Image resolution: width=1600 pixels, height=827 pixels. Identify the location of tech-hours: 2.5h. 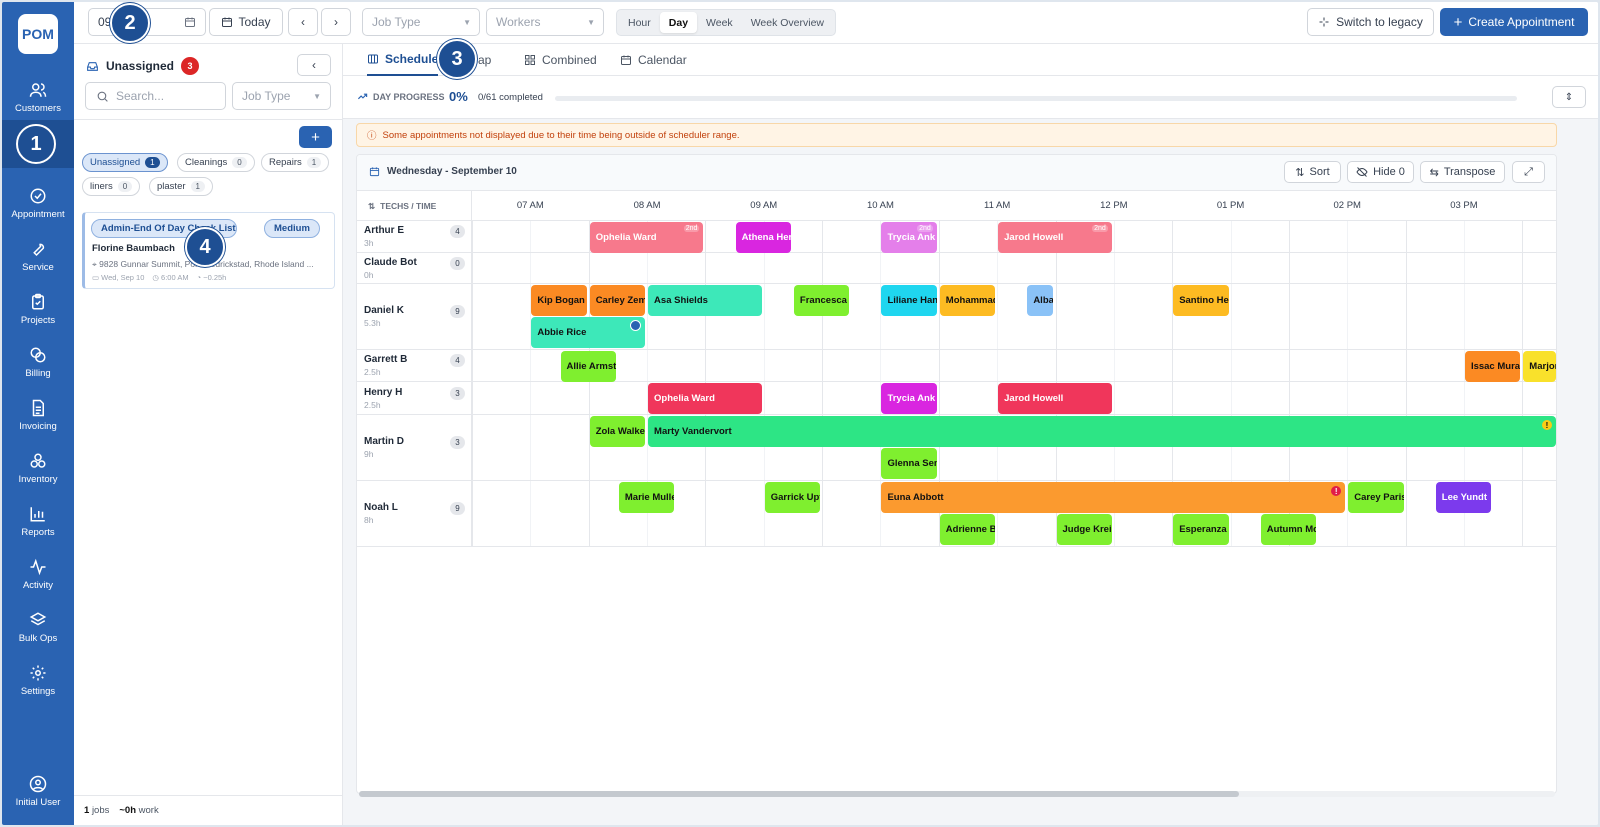
(372, 404).